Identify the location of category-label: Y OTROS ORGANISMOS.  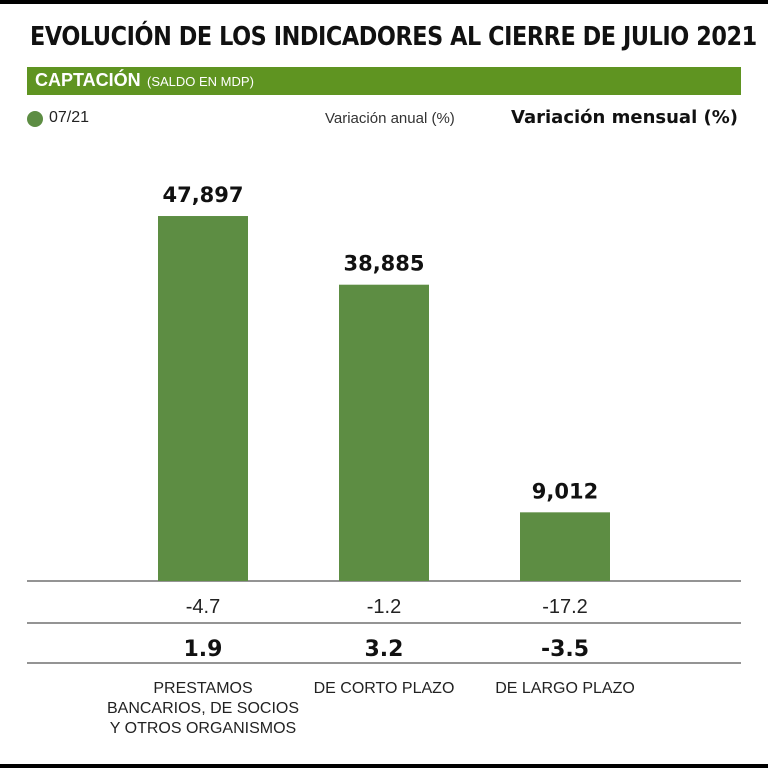
(203, 728).